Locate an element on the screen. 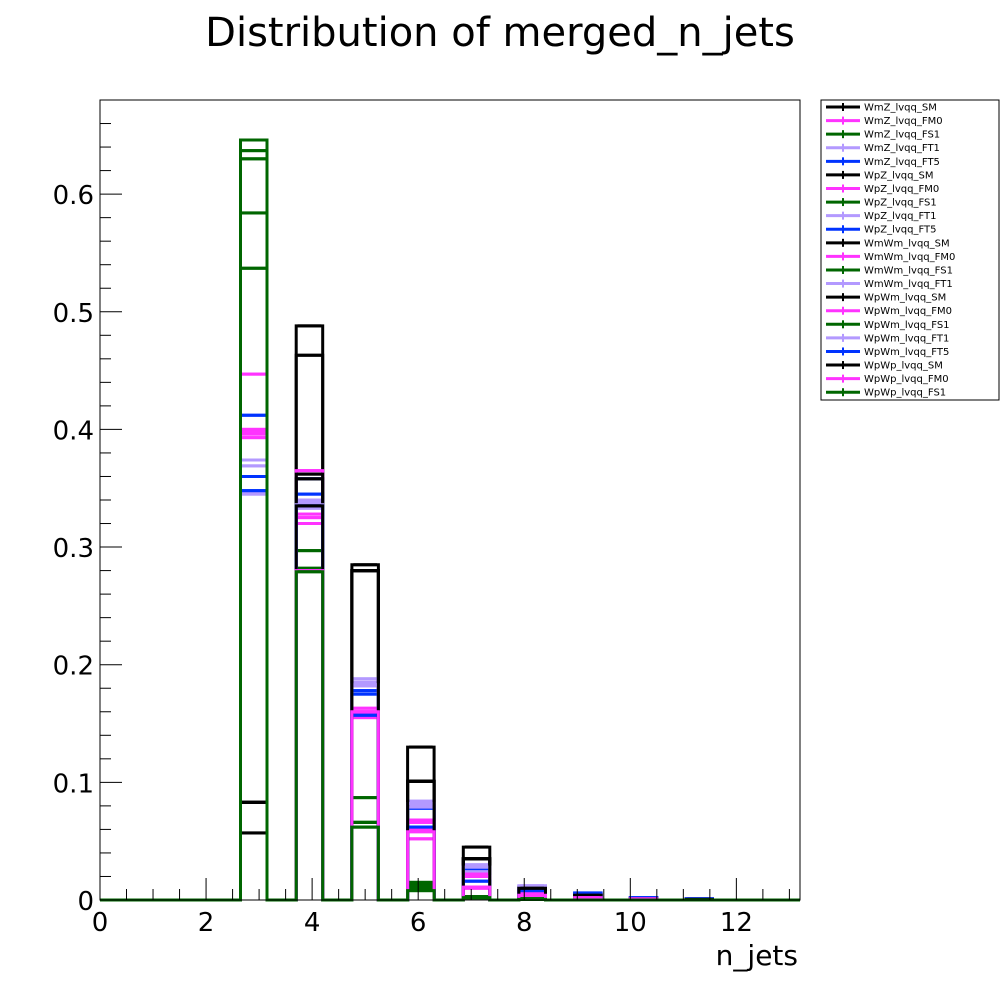 The height and width of the screenshot is (1000, 1000). legend-label: WpZ_lvqq_FS1 is located at coordinates (900, 203).